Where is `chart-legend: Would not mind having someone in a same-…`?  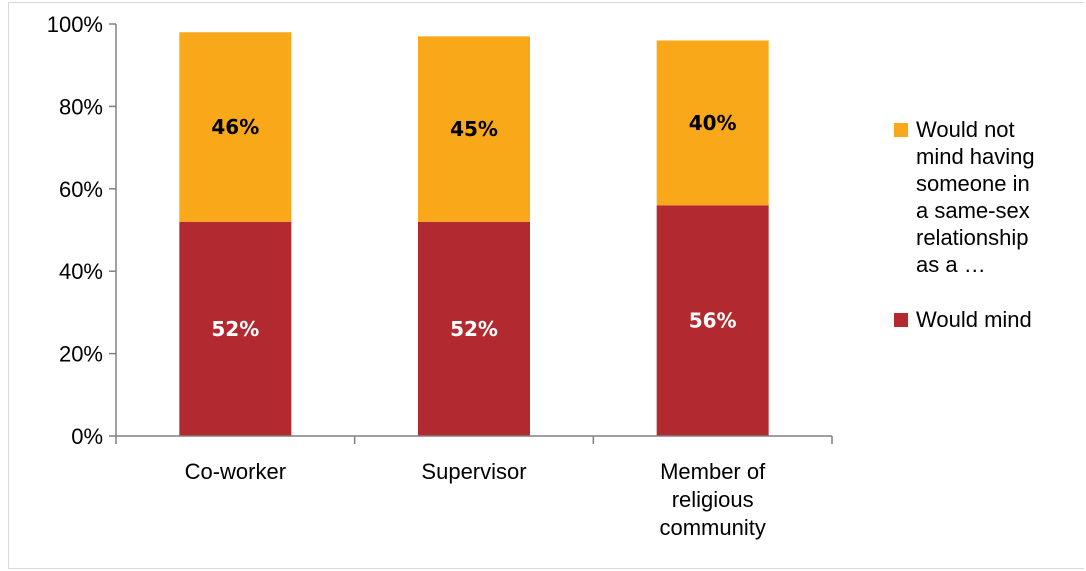
chart-legend: Would not mind having someone in a same-… is located at coordinates (984, 238).